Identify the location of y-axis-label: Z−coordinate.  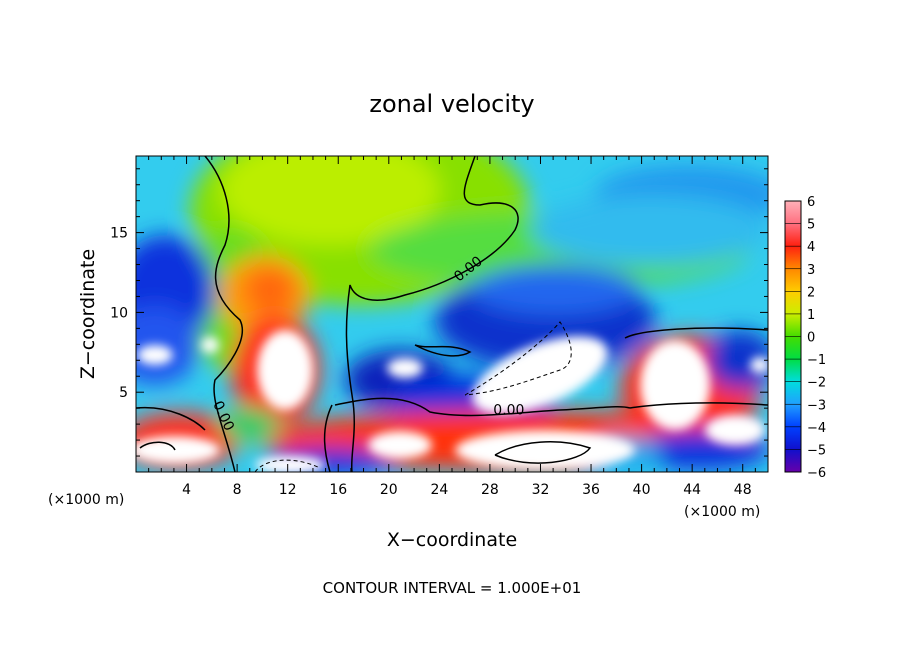
(88, 314).